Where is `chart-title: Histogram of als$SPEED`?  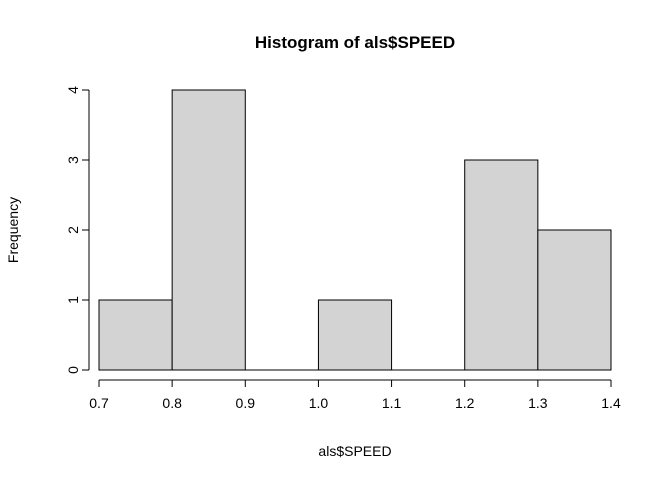
chart-title: Histogram of als$SPEED is located at coordinates (355, 42).